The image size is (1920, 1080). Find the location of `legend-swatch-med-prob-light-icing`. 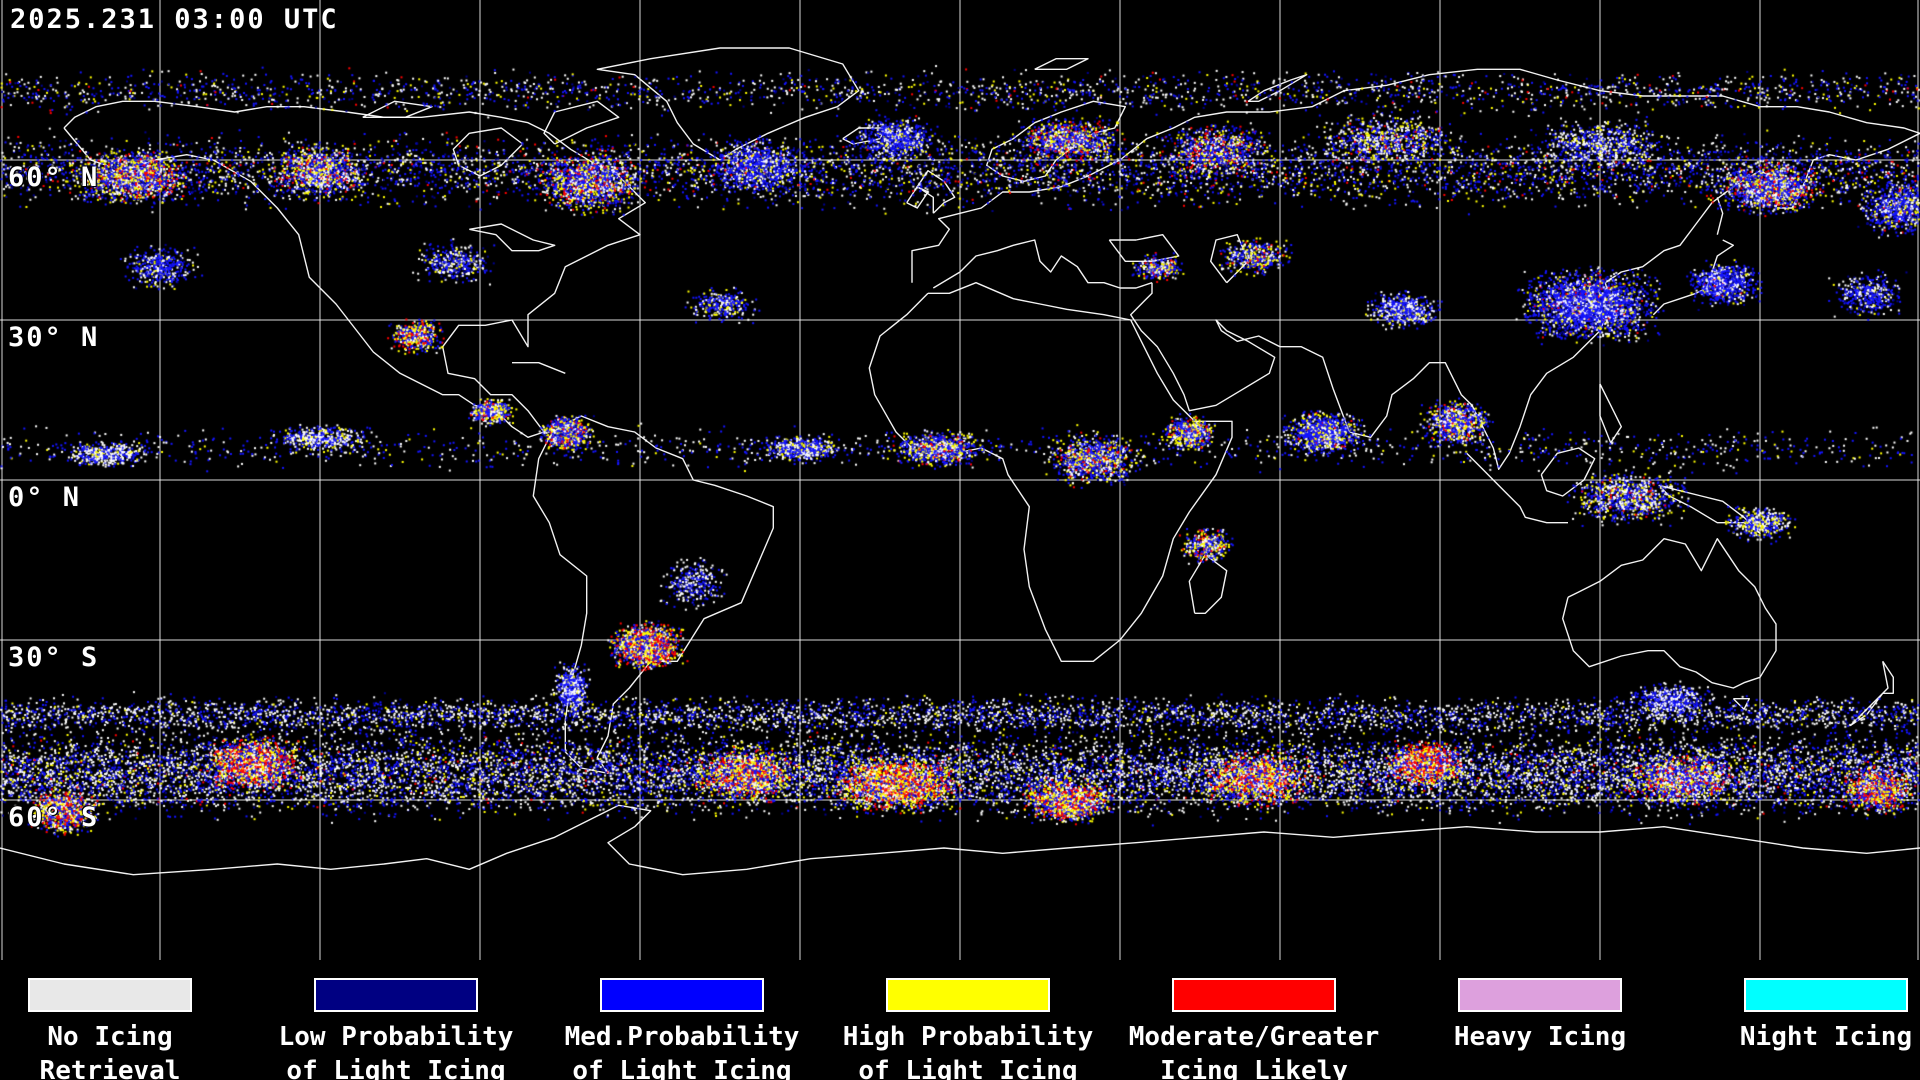

legend-swatch-med-prob-light-icing is located at coordinates (682, 995).